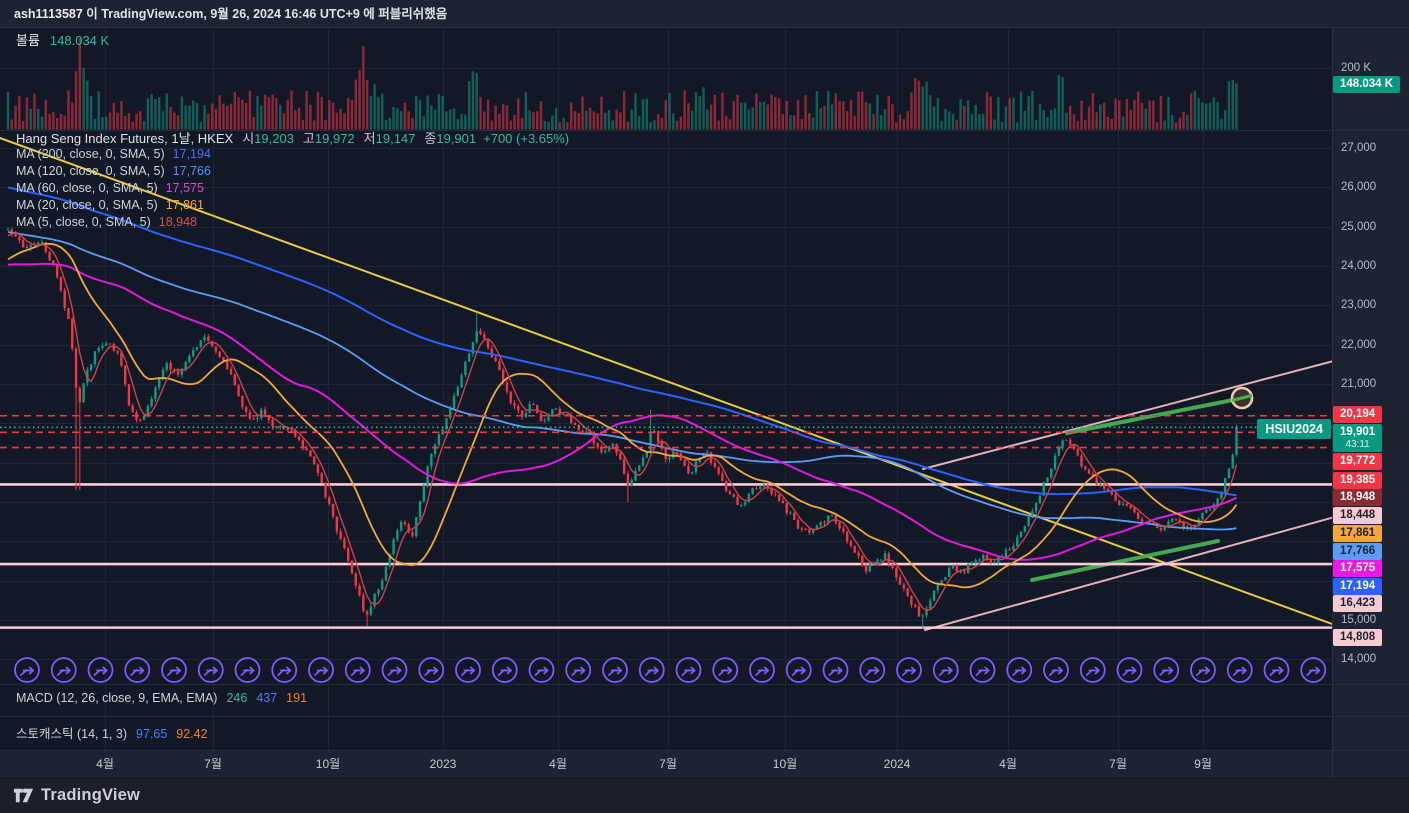 Image resolution: width=1409 pixels, height=813 pixels. Describe the element at coordinates (704, 764) in the screenshot. I see `time-axis` at that location.